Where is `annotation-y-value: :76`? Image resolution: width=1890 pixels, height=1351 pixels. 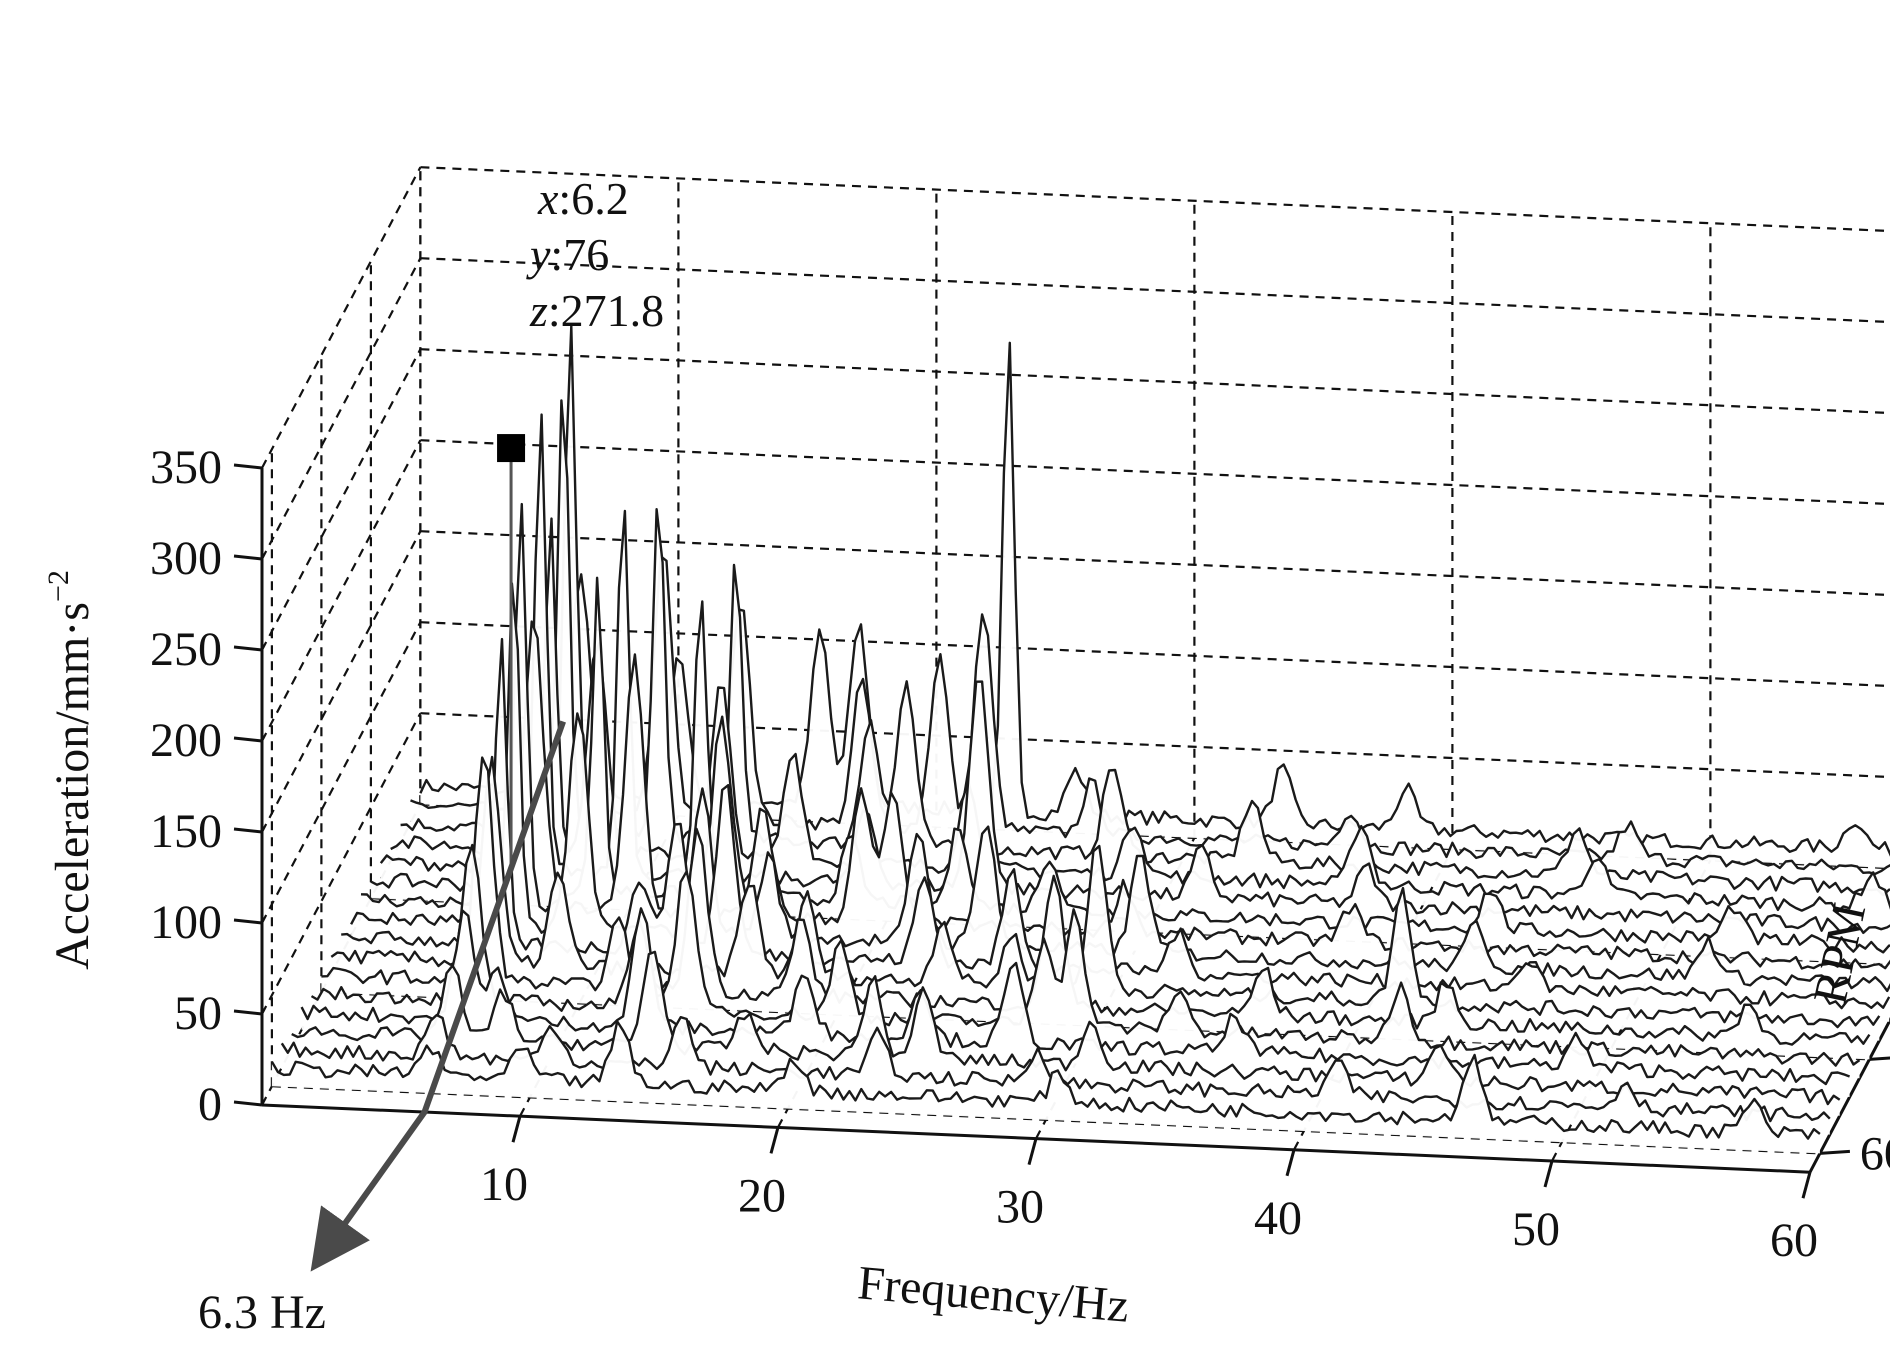
annotation-y-value: :76 is located at coordinates (579, 254).